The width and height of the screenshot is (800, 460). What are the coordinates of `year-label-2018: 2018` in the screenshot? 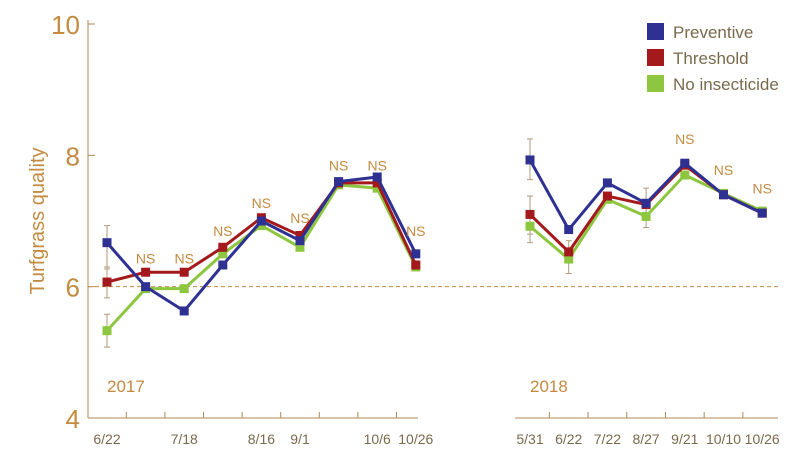 It's located at (549, 386).